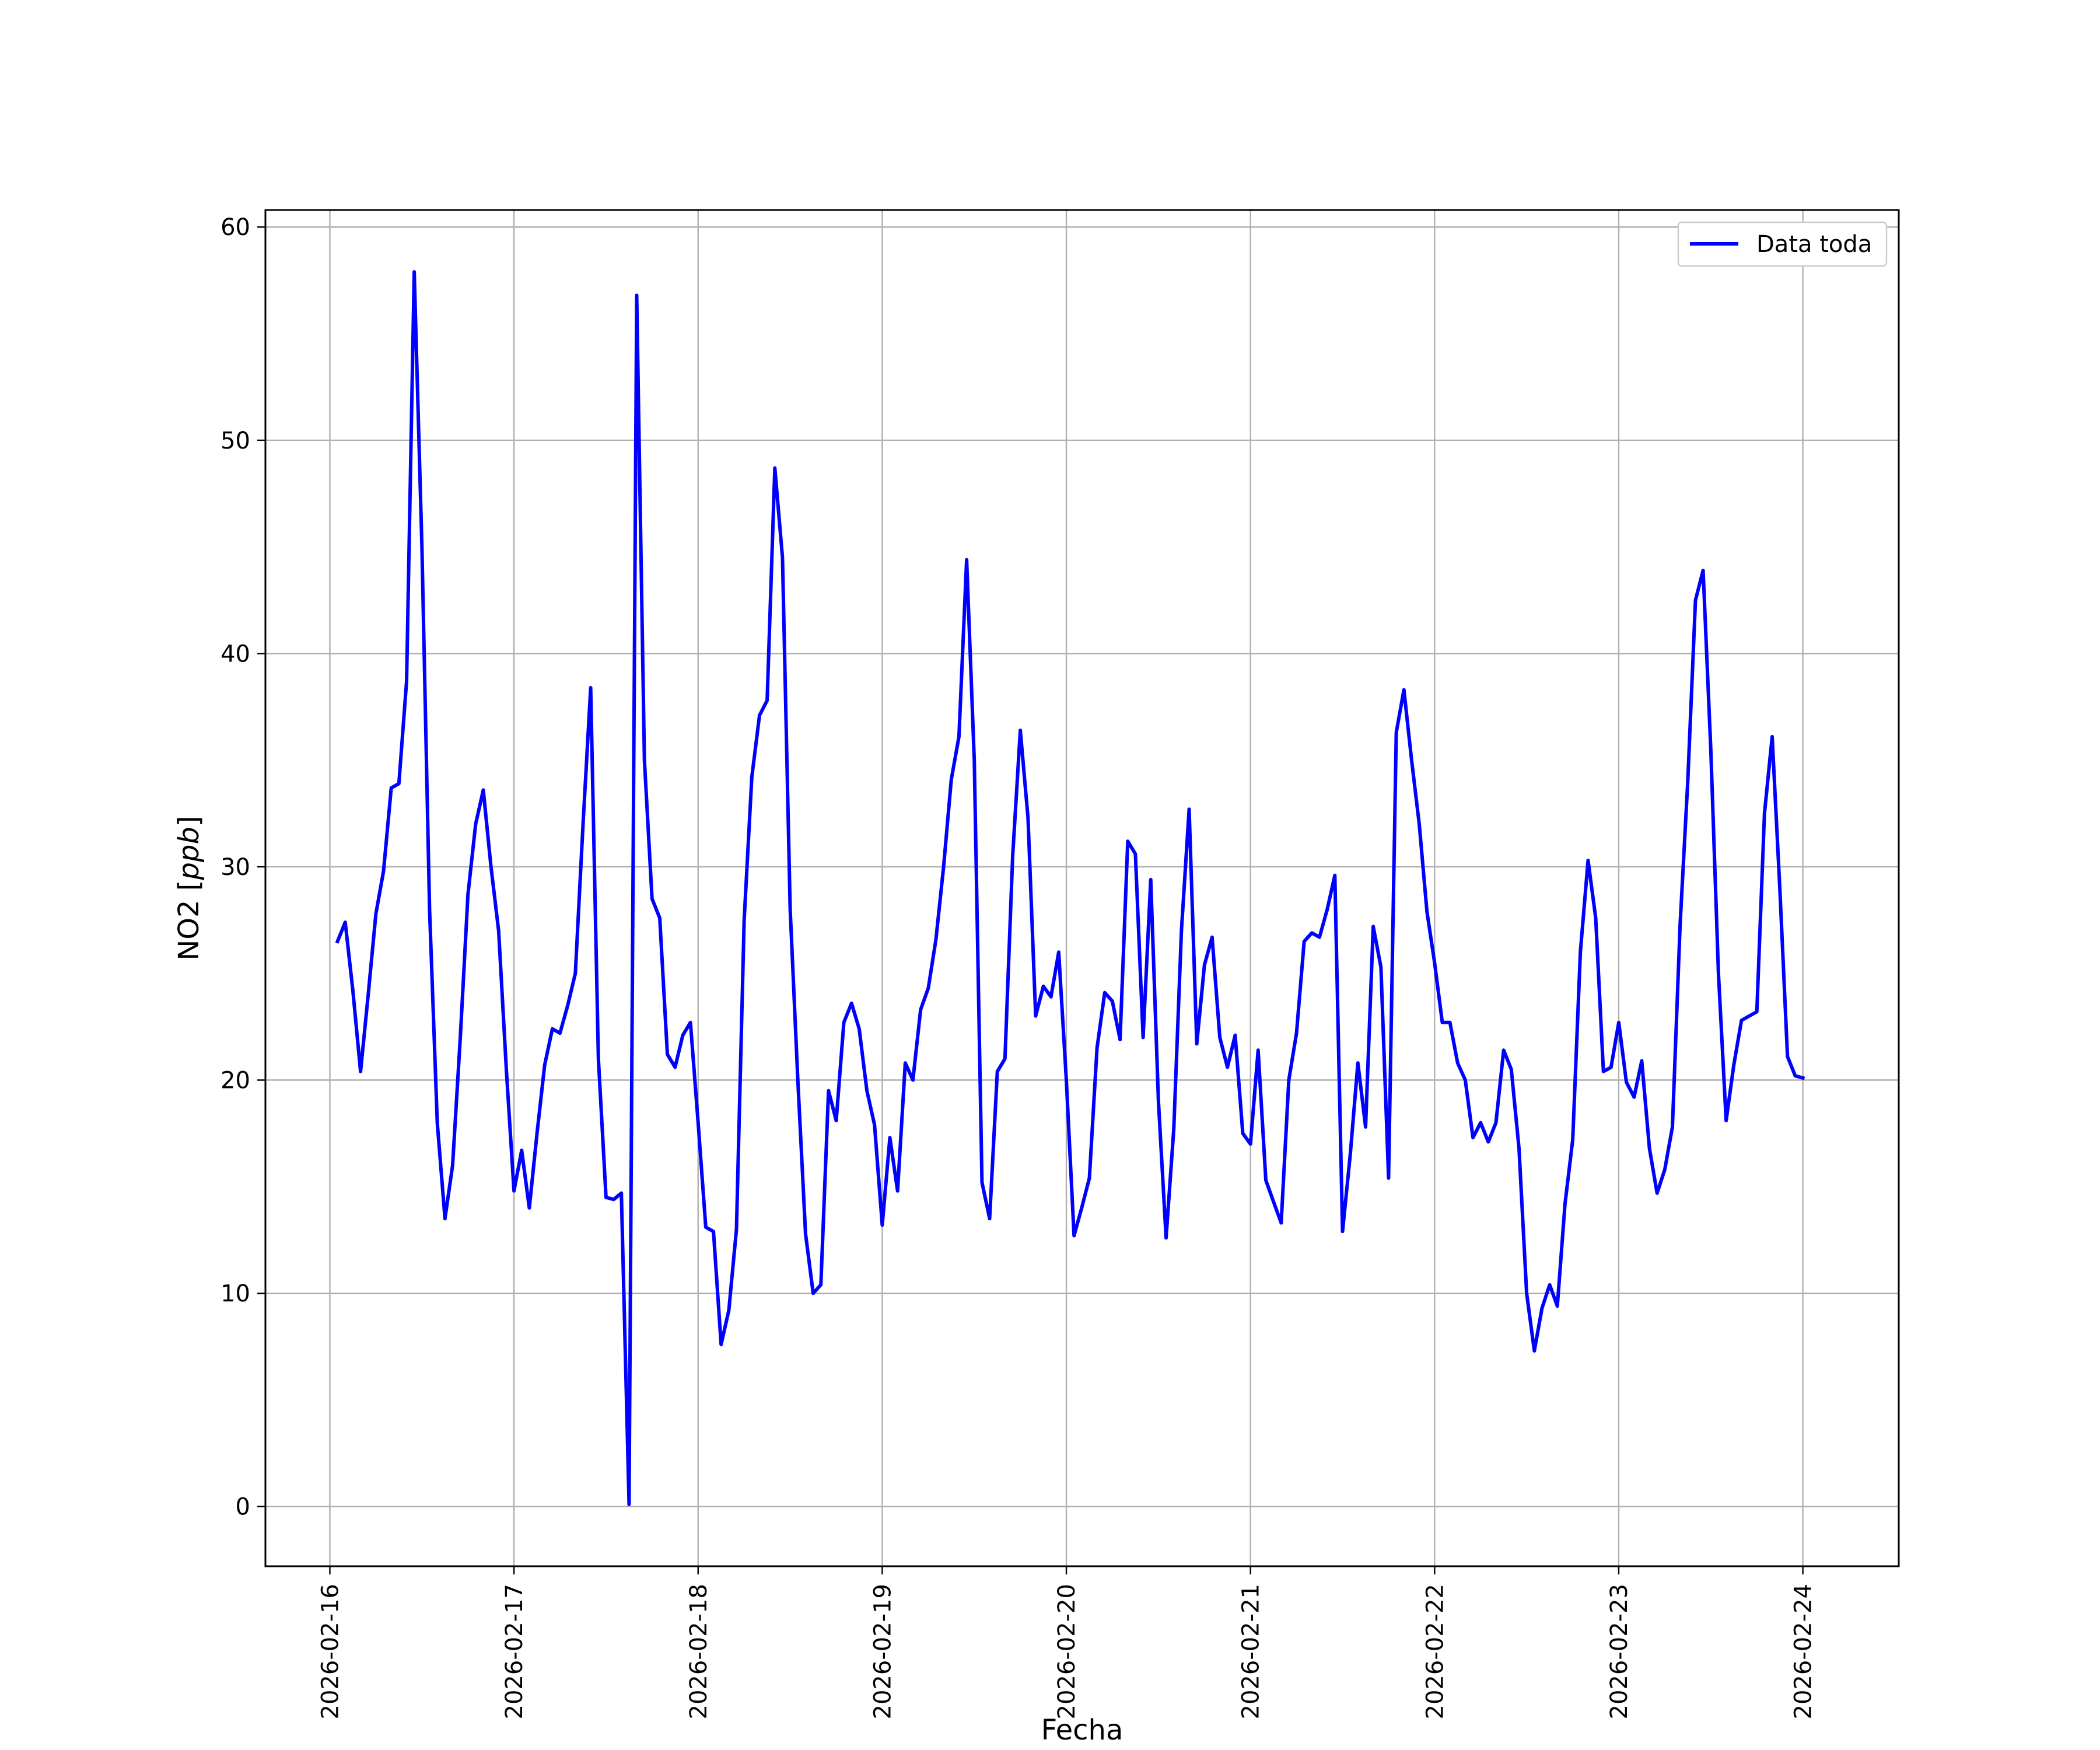 The height and width of the screenshot is (1750, 2100). Describe the element at coordinates (698, 1651) in the screenshot. I see `x-tick-label: 2026-02-18` at that location.